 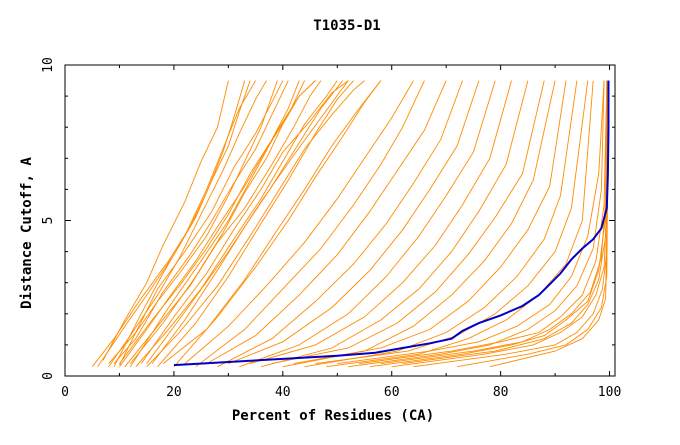 What do you see at coordinates (174, 392) in the screenshot?
I see `x-tick-label-20: 20` at bounding box center [174, 392].